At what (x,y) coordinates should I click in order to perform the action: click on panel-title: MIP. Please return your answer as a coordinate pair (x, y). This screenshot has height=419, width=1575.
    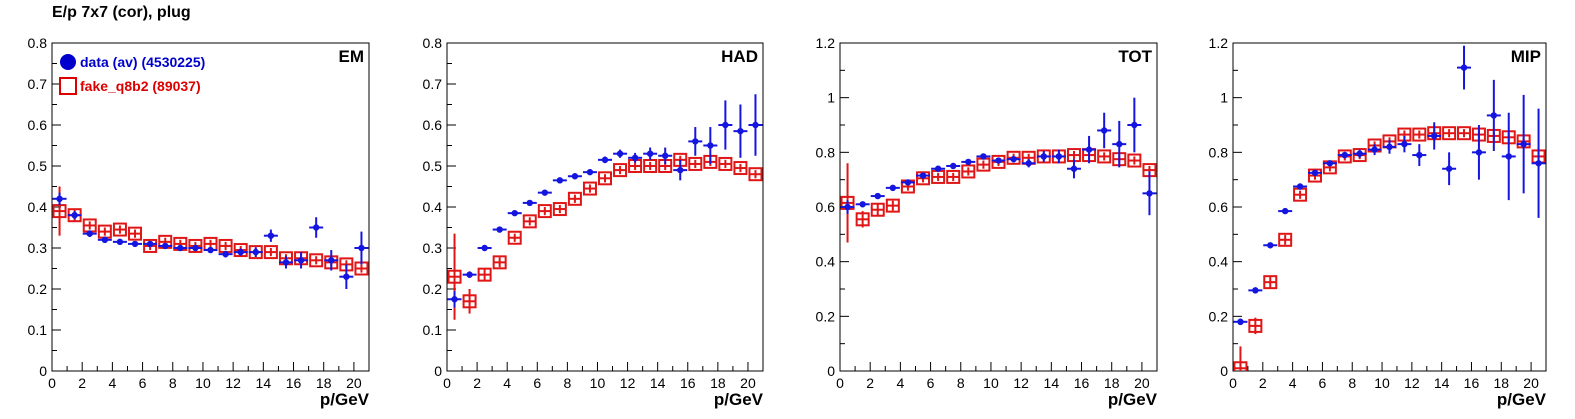
    Looking at the image, I should click on (1526, 56).